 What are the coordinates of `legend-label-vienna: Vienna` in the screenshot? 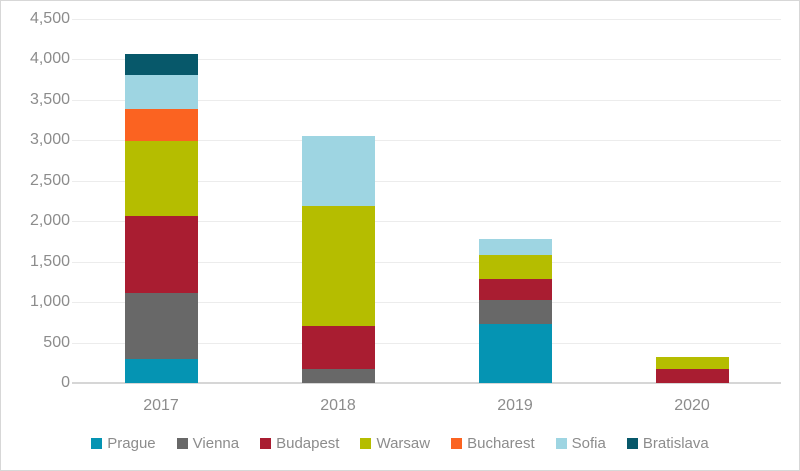 It's located at (216, 443).